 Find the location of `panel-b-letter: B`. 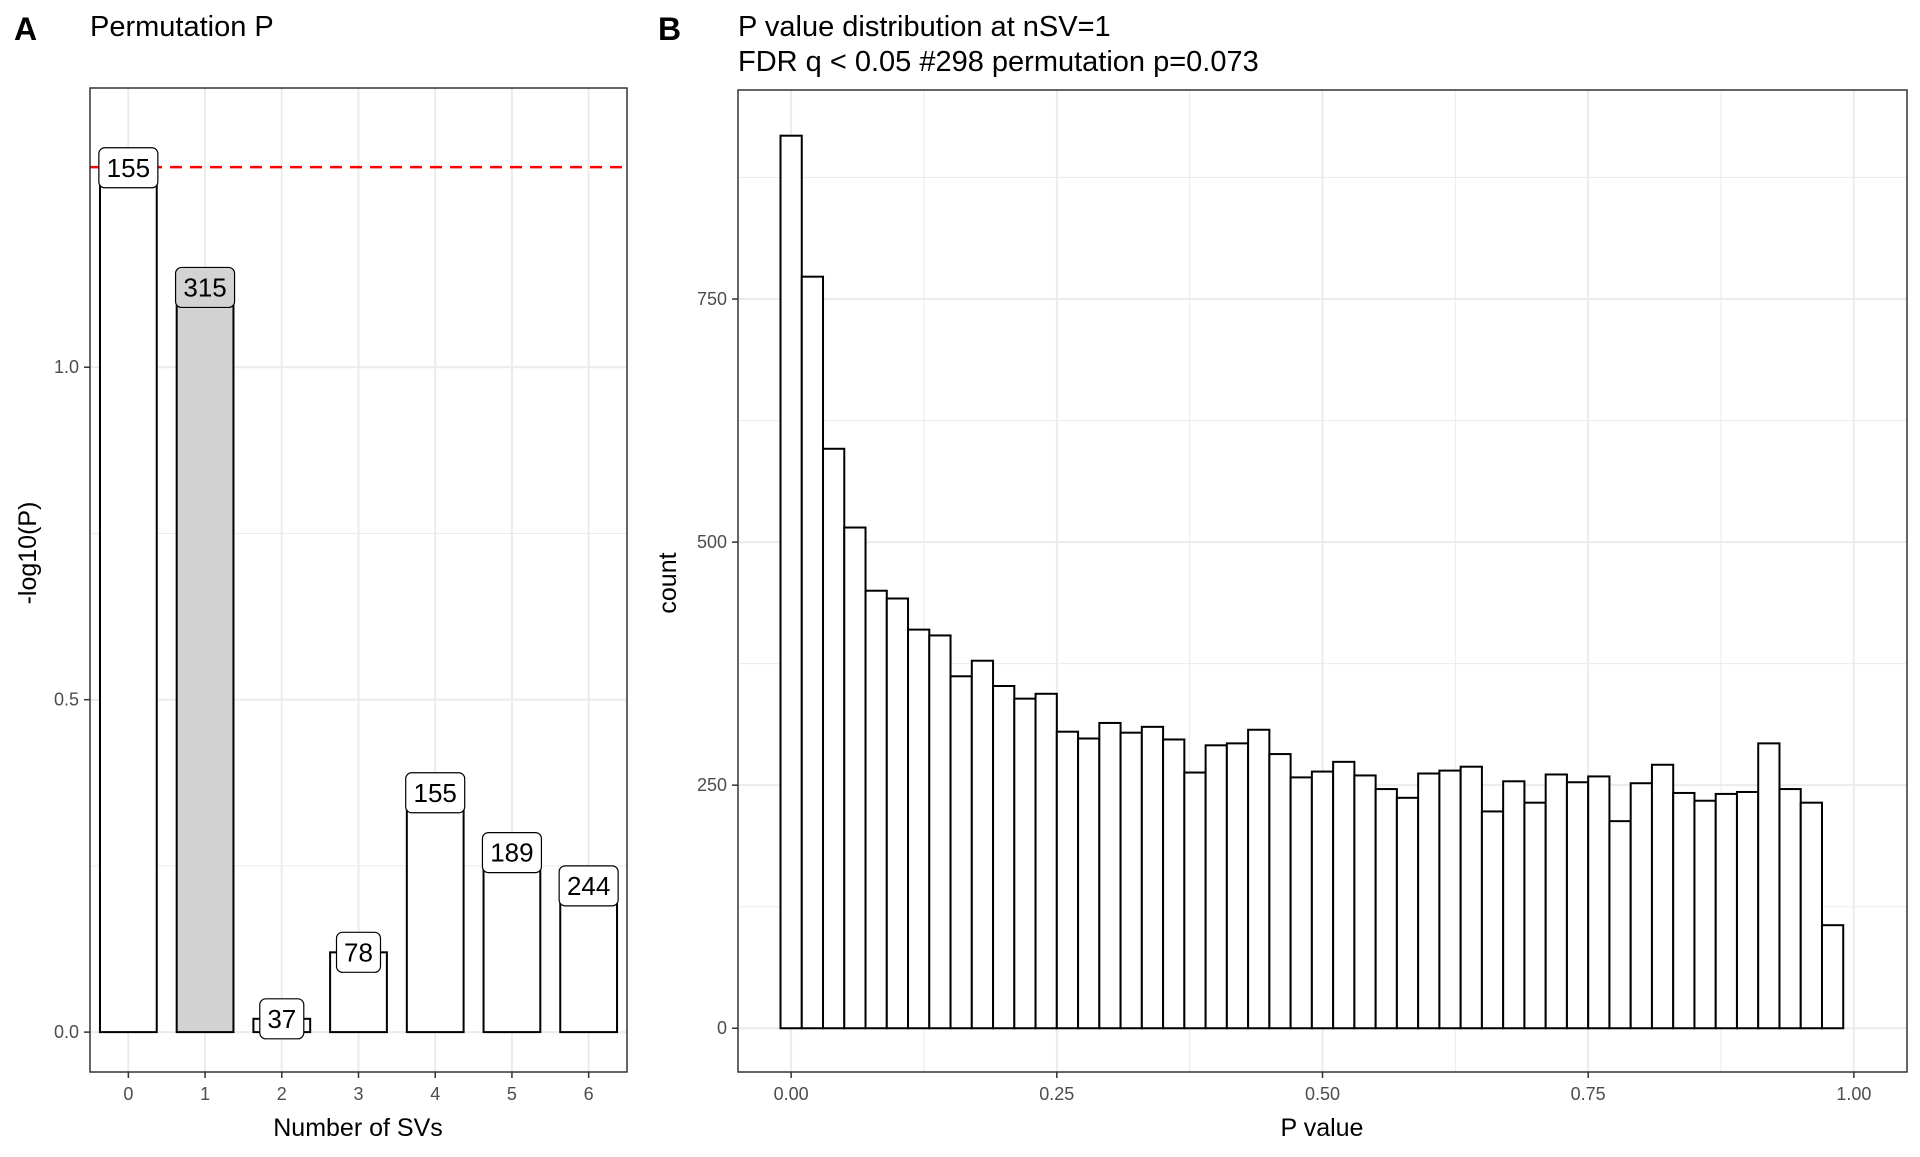

panel-b-letter: B is located at coordinates (669, 29).